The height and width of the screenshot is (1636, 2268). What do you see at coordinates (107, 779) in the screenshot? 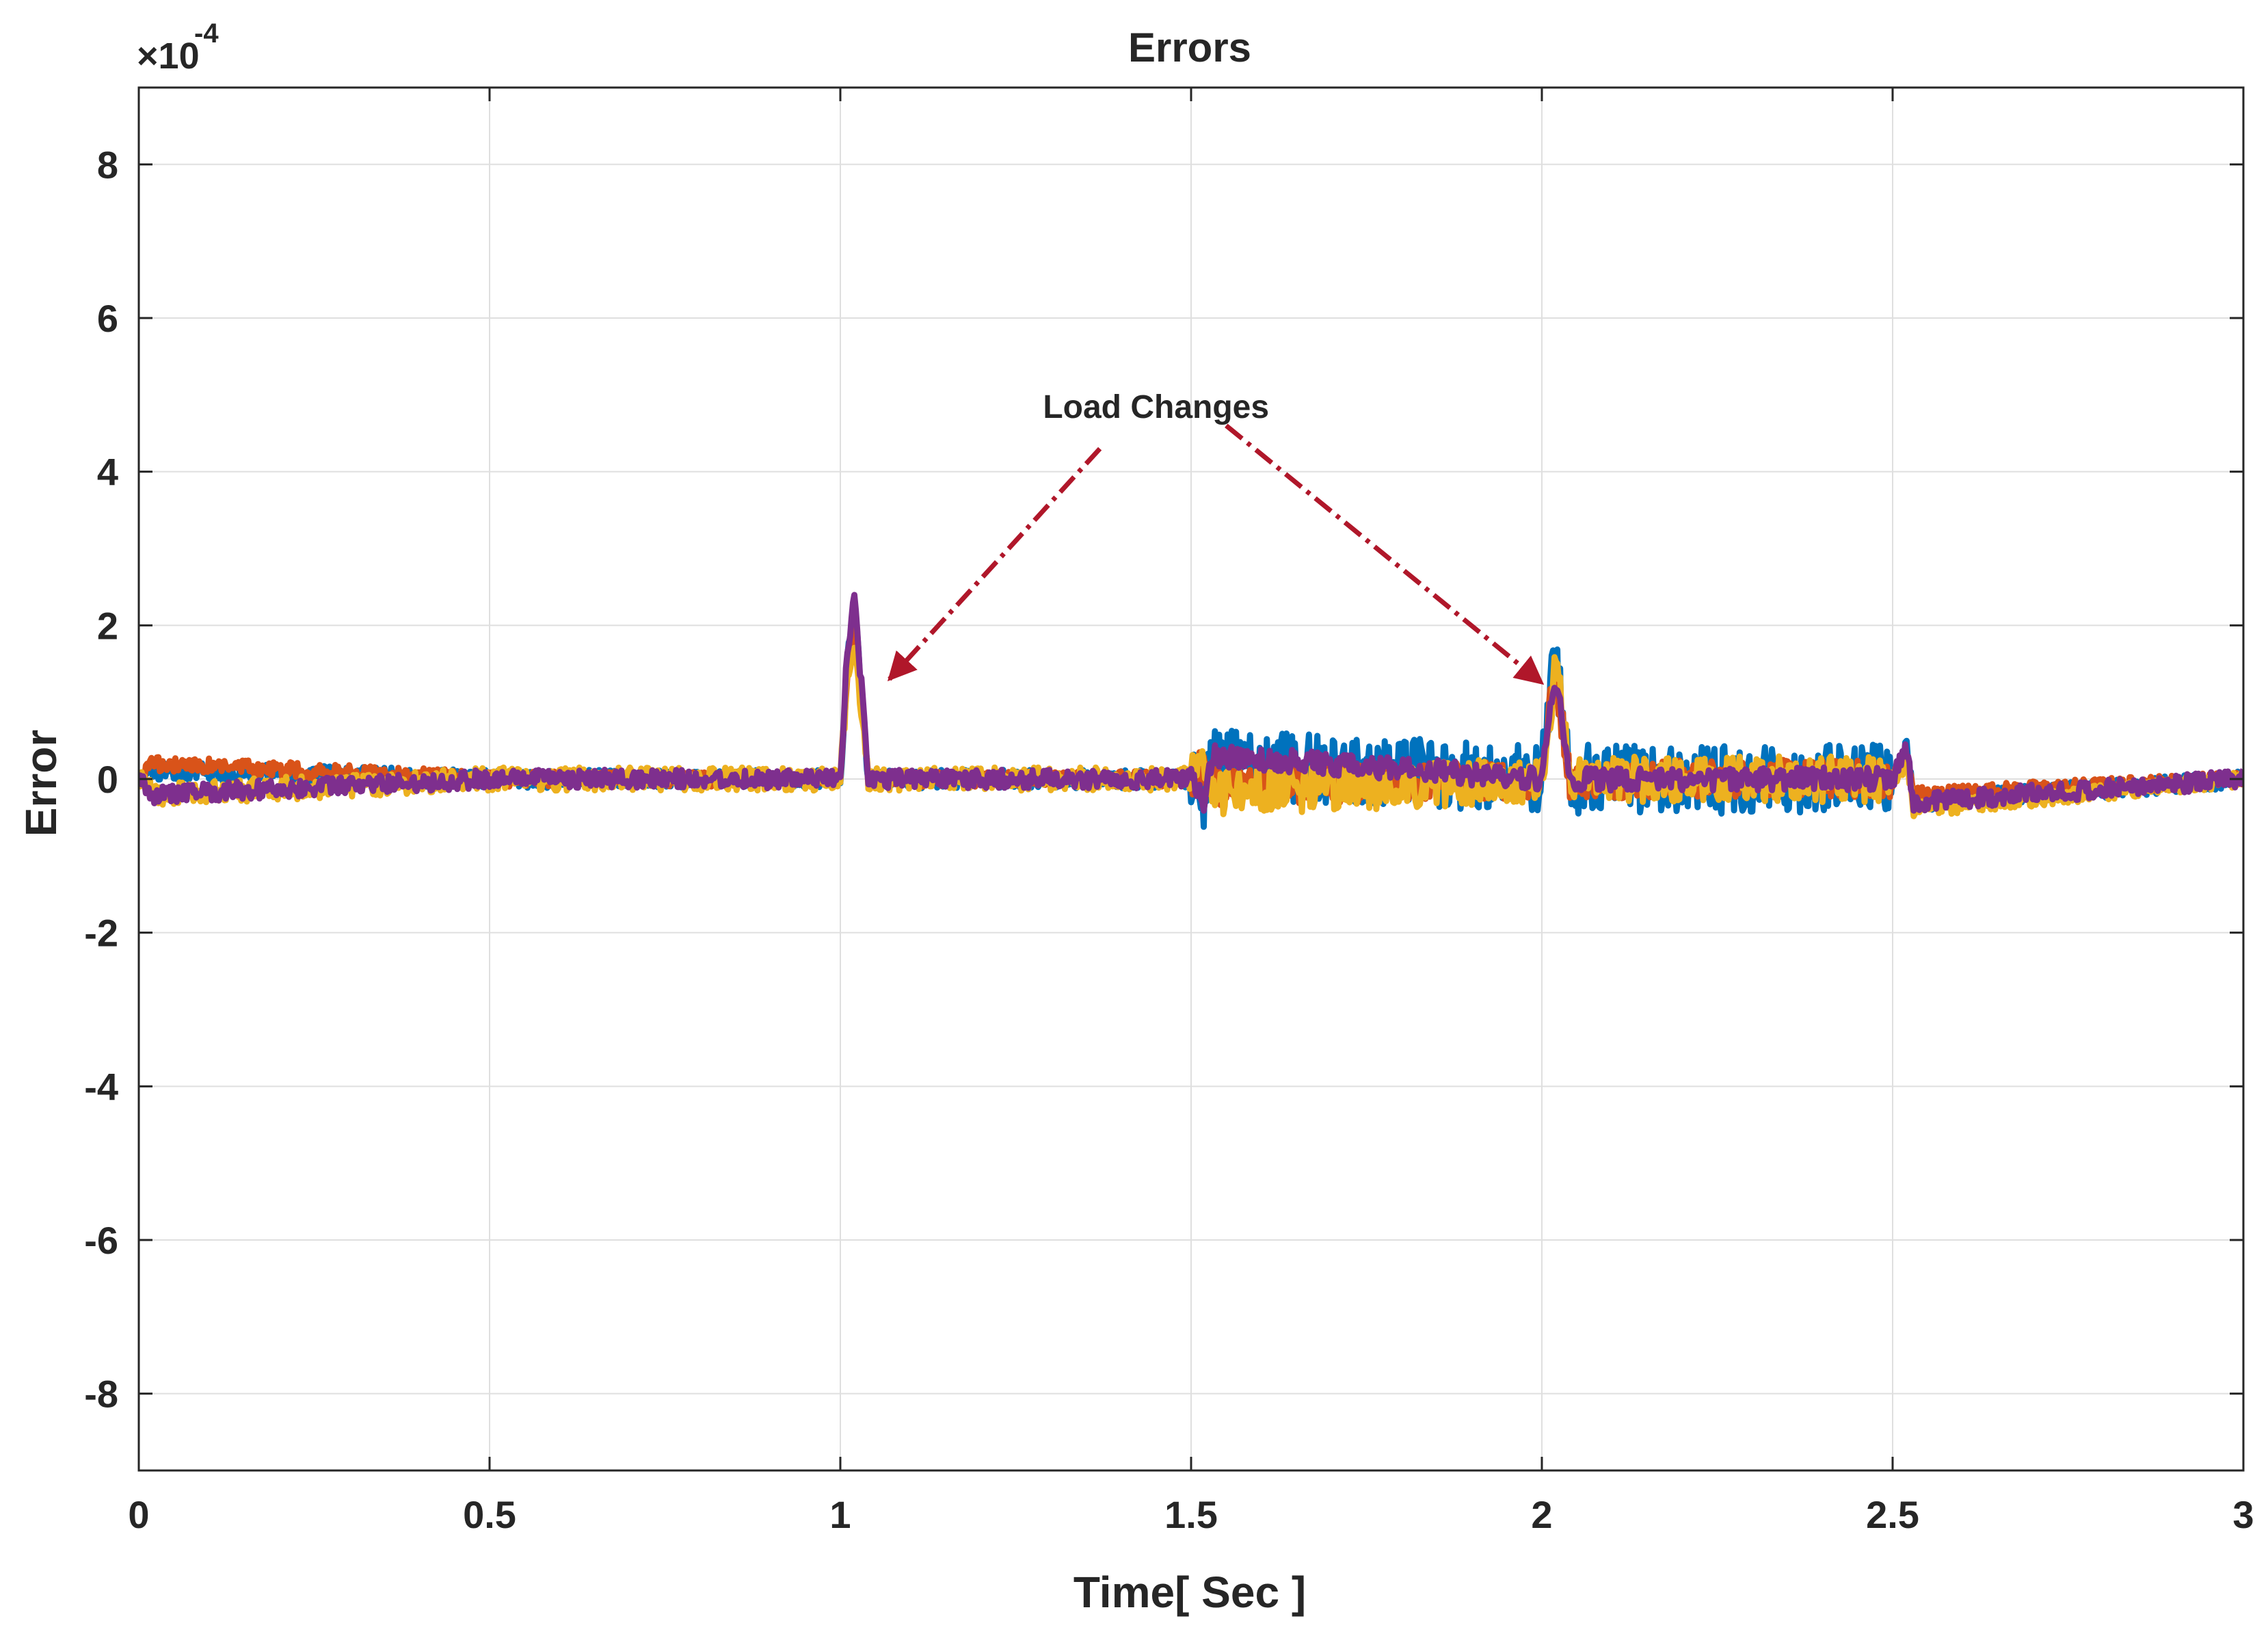
I see `y-tick-label: 0` at bounding box center [107, 779].